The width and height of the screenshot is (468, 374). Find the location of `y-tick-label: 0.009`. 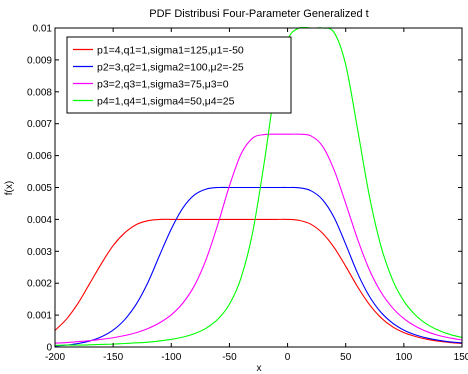

y-tick-label: 0.009 is located at coordinates (39, 60).